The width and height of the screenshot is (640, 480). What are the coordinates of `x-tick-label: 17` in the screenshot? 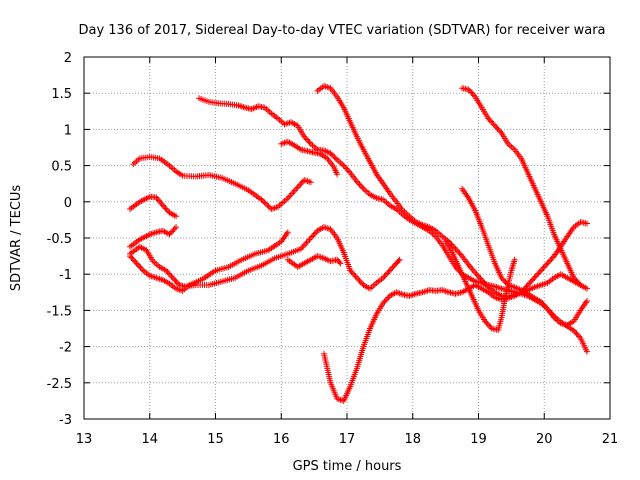 It's located at (347, 439).